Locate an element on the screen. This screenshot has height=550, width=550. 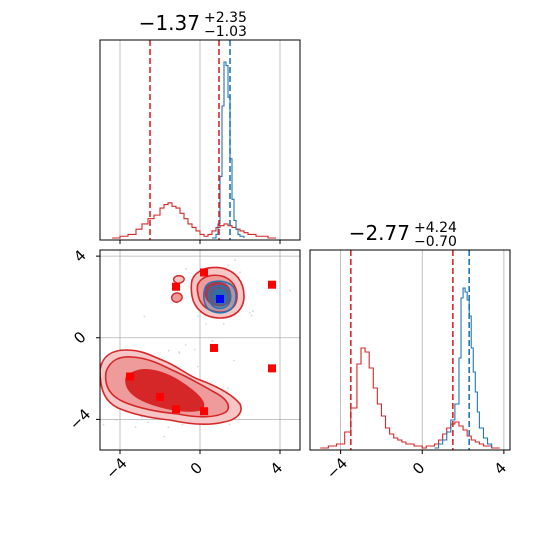
title-bottom-right-main: −2.77 is located at coordinates (379, 233).